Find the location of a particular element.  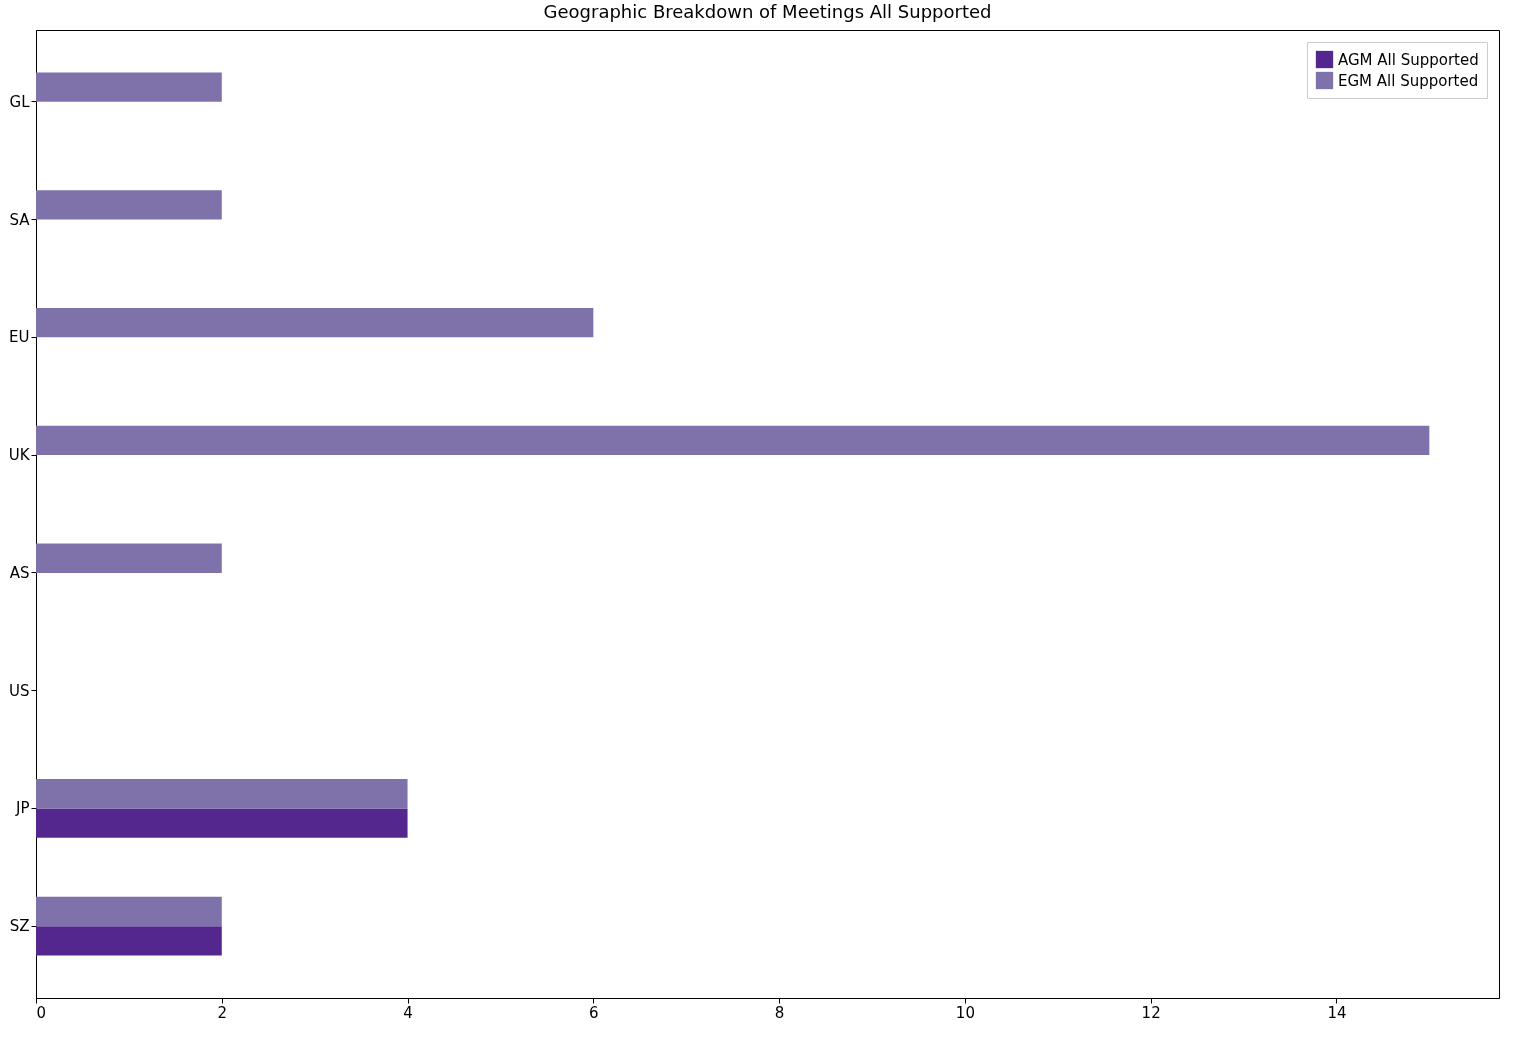

x-tick-label: 10 is located at coordinates (965, 1012).